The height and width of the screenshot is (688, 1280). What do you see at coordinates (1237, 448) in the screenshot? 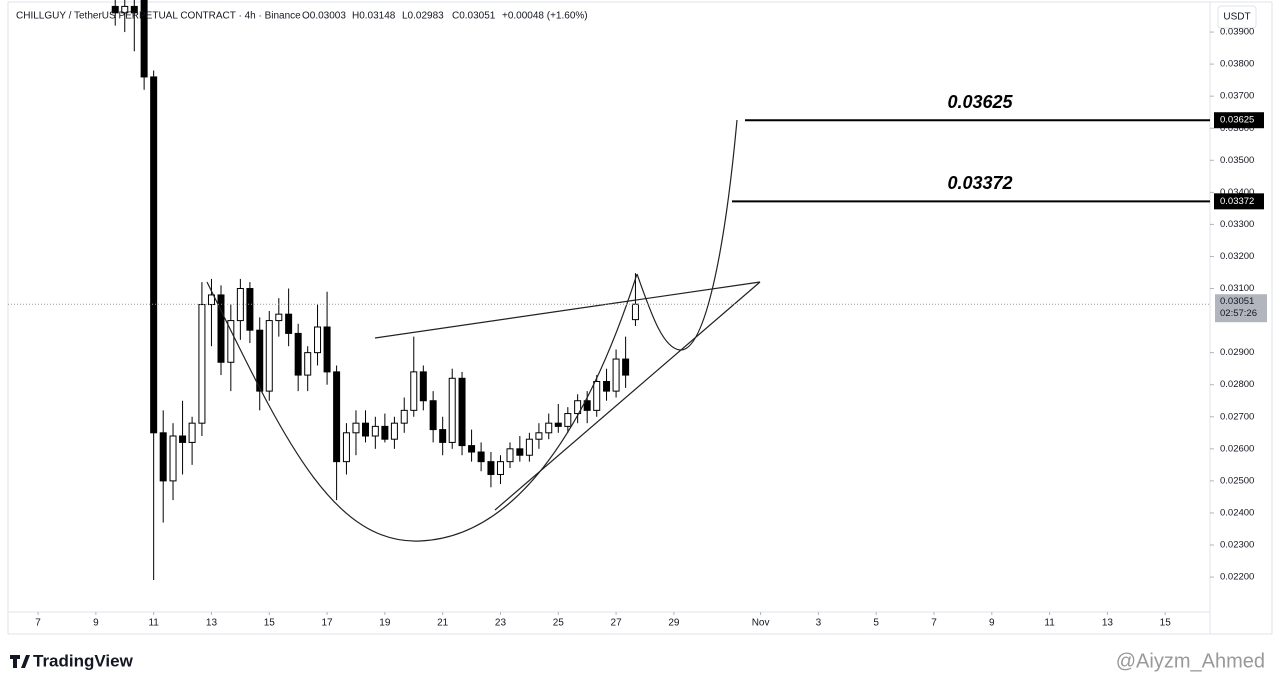
I see `y-tick-label: 0.02600` at bounding box center [1237, 448].